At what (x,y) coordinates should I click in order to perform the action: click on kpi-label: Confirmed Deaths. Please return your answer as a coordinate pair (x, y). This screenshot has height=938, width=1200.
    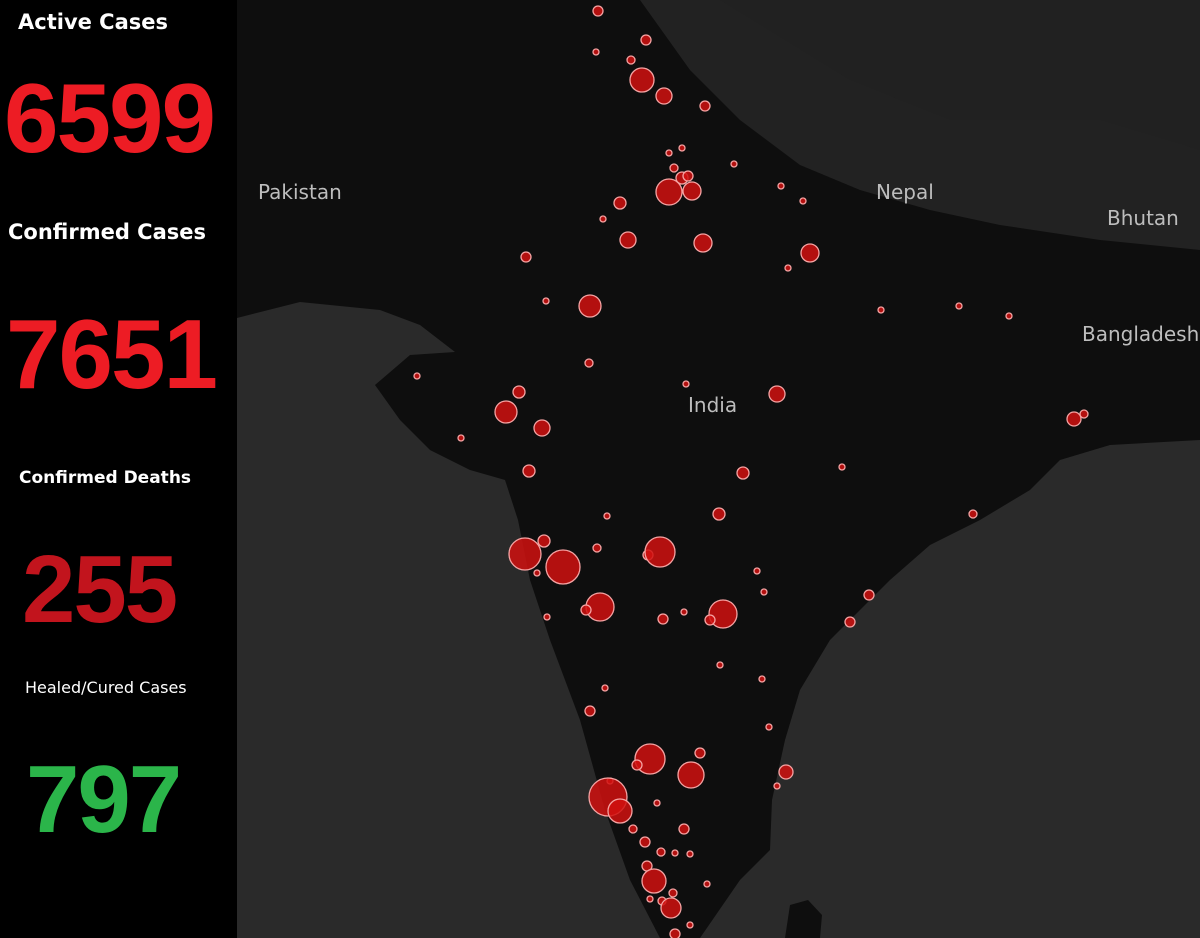
    Looking at the image, I should click on (105, 478).